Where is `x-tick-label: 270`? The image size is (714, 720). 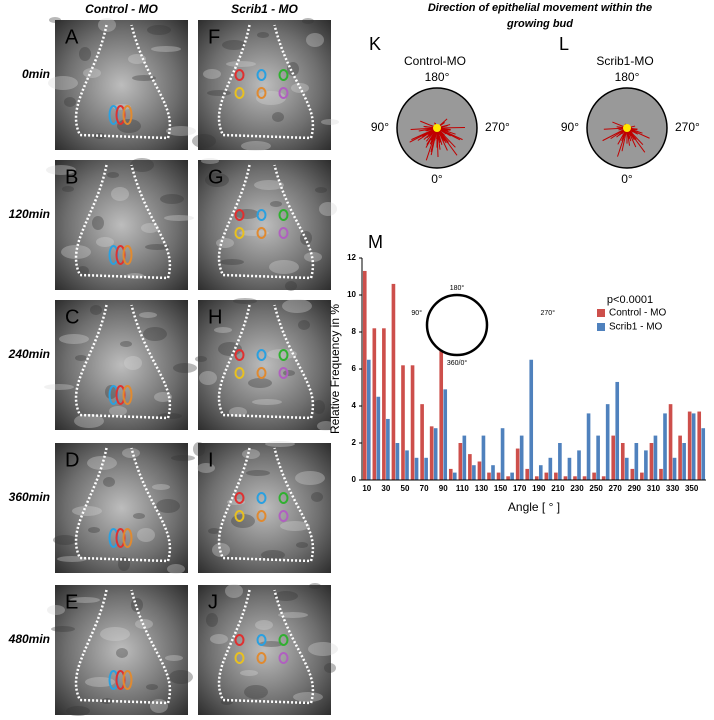 x-tick-label: 270 is located at coordinates (616, 488).